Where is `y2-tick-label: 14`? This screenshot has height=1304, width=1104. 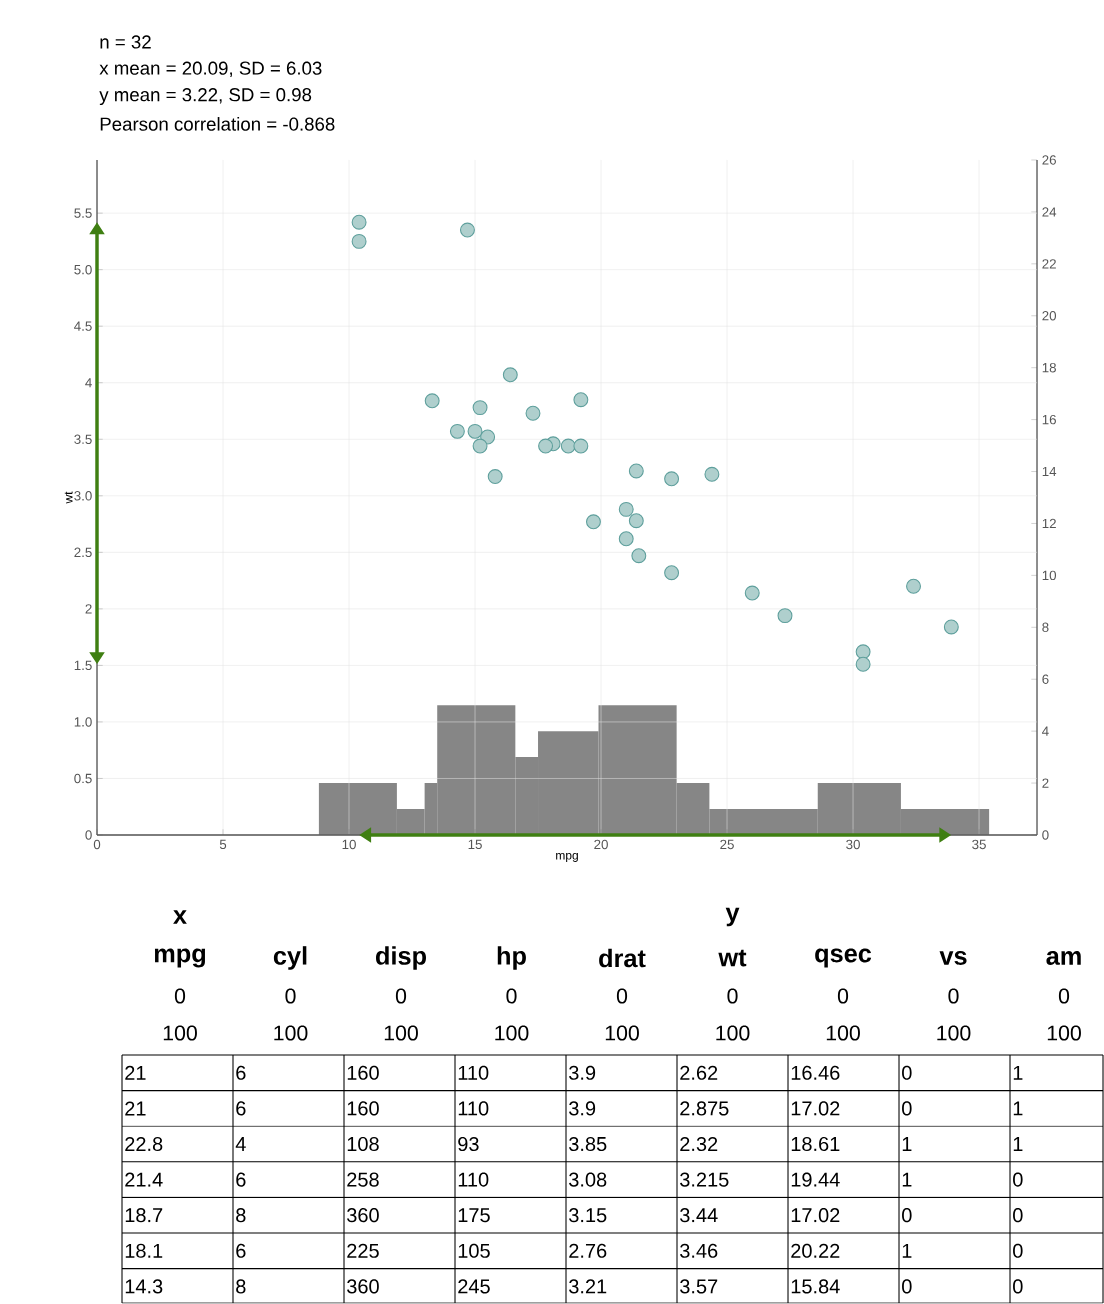 y2-tick-label: 14 is located at coordinates (1049, 471).